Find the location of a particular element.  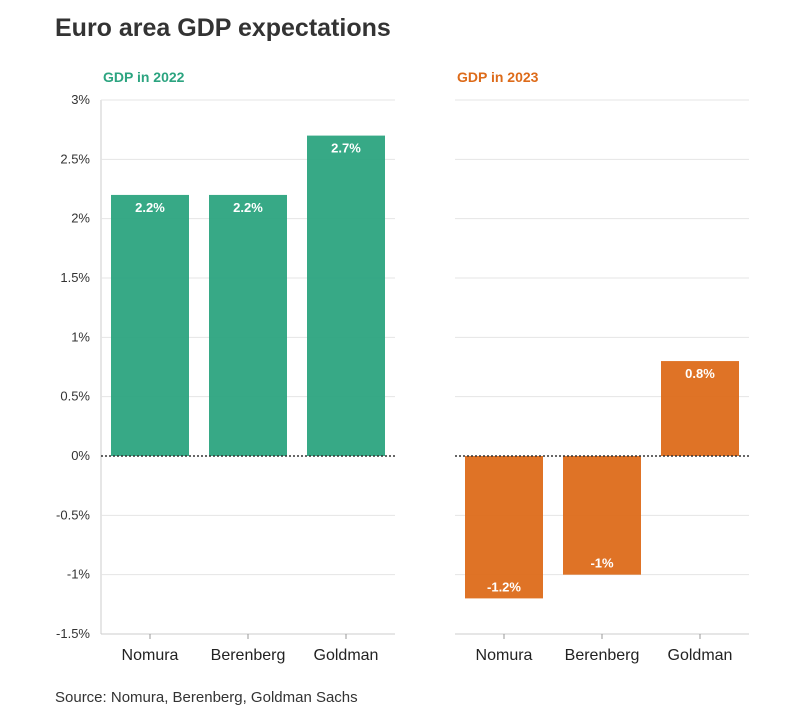

y-tick-label: -1.5% is located at coordinates (73, 633).